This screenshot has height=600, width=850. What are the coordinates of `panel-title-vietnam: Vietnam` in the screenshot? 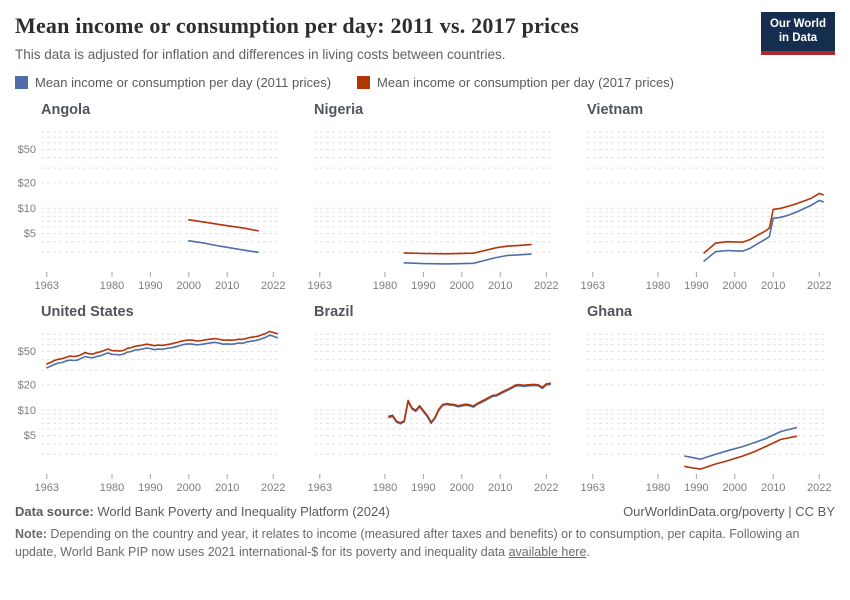 It's located at (615, 110).